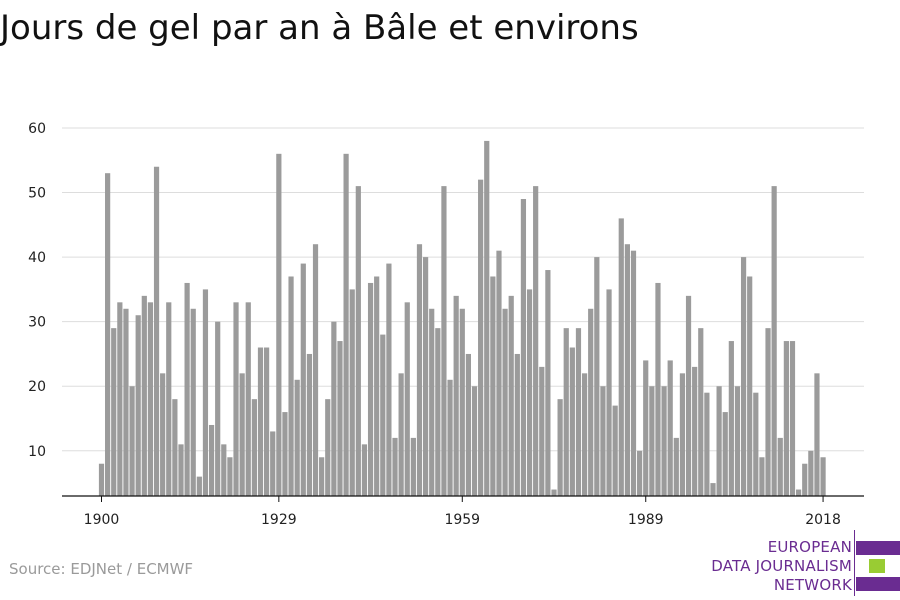 This screenshot has height=600, width=900. Describe the element at coordinates (646, 520) in the screenshot. I see `x-tick-label: 1989` at that location.